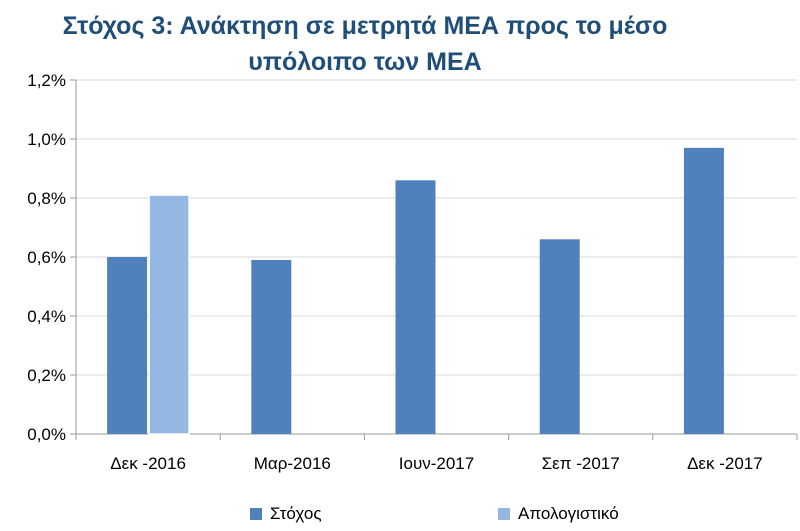  What do you see at coordinates (46, 198) in the screenshot?
I see `y-tick-label-4: 0,8%` at bounding box center [46, 198].